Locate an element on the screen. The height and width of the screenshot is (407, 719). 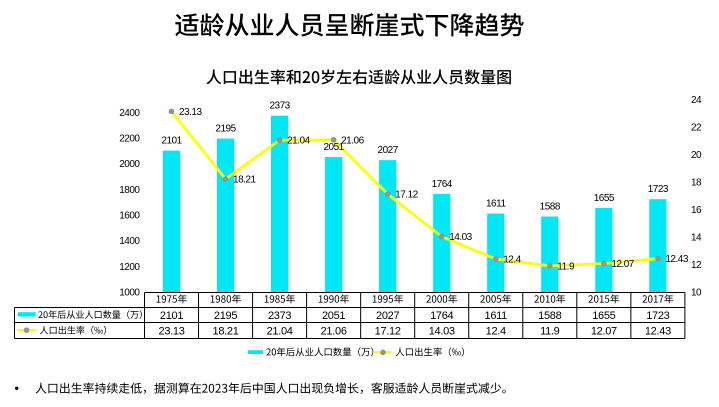
svg-text: 1000 is located at coordinates (129, 293).